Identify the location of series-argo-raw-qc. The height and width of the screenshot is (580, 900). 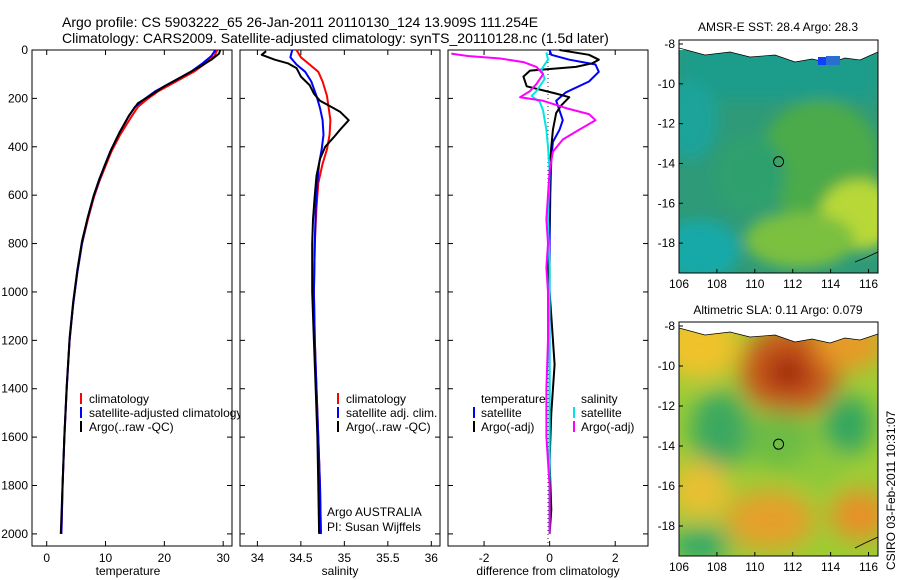
(305, 292).